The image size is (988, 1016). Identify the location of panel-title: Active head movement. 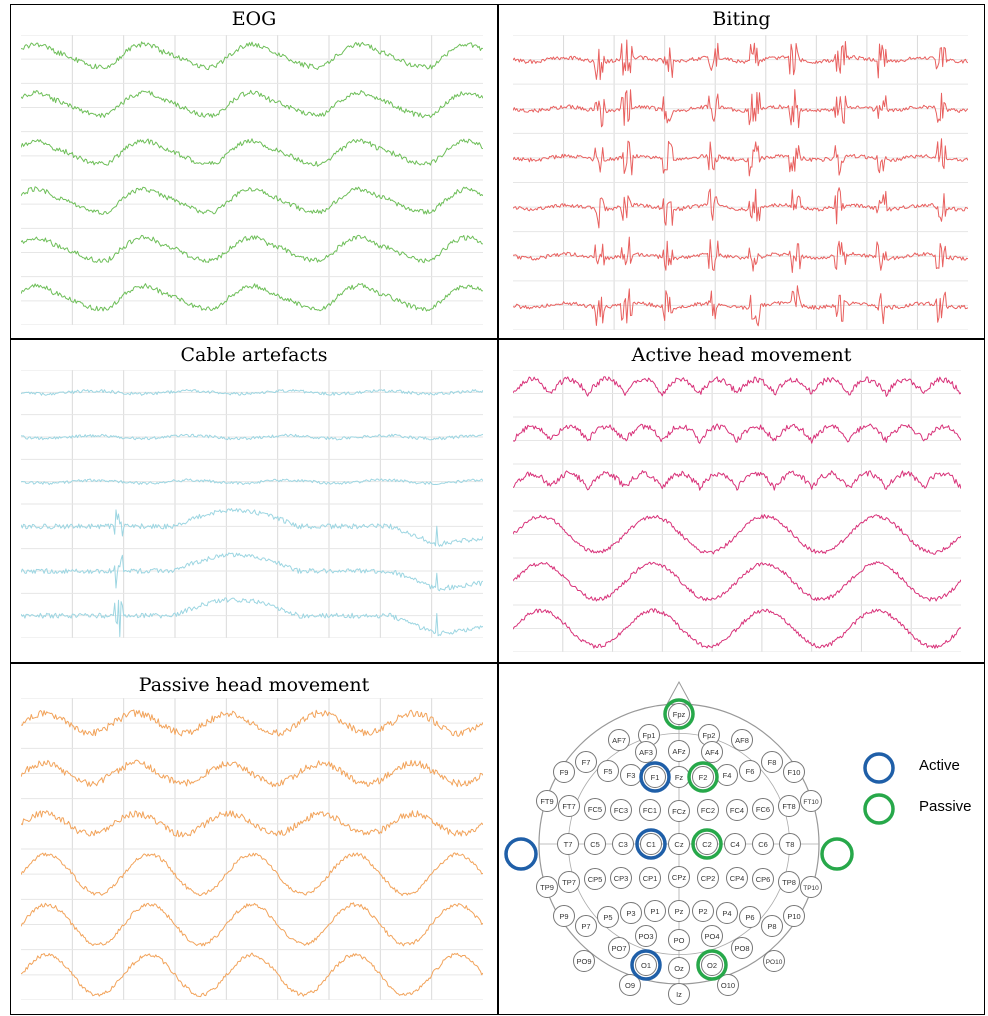
(741, 355).